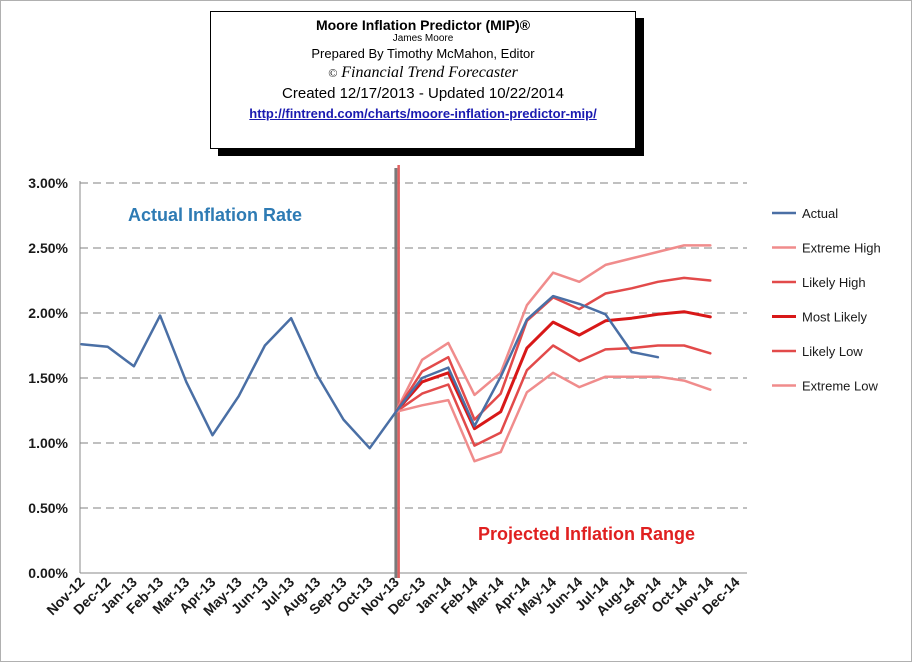 This screenshot has width=912, height=662. What do you see at coordinates (429, 72) in the screenshot?
I see `publisher: Financial Trend Forecaster` at bounding box center [429, 72].